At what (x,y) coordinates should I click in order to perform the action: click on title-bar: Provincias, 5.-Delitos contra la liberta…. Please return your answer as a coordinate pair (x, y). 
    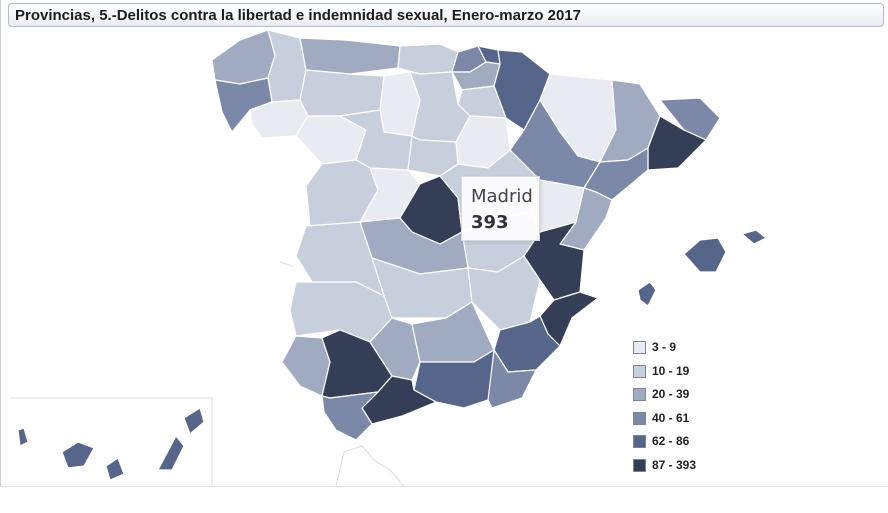
    Looking at the image, I should click on (446, 15).